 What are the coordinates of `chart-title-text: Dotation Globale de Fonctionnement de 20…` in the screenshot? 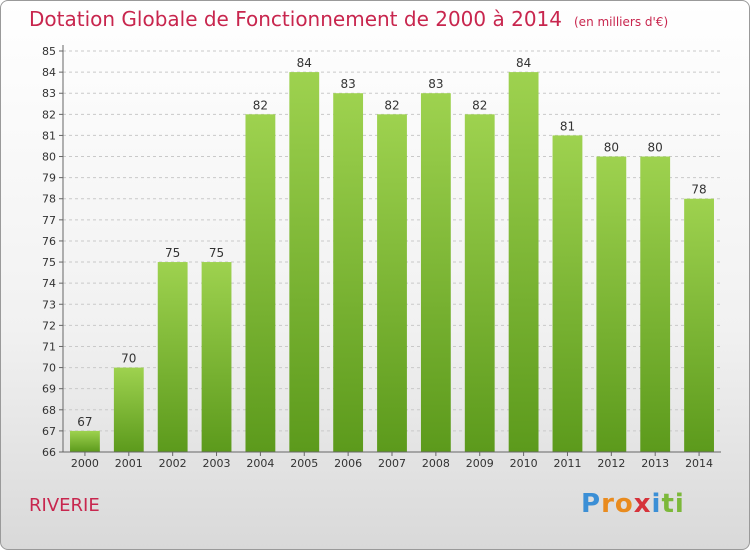 It's located at (295, 19).